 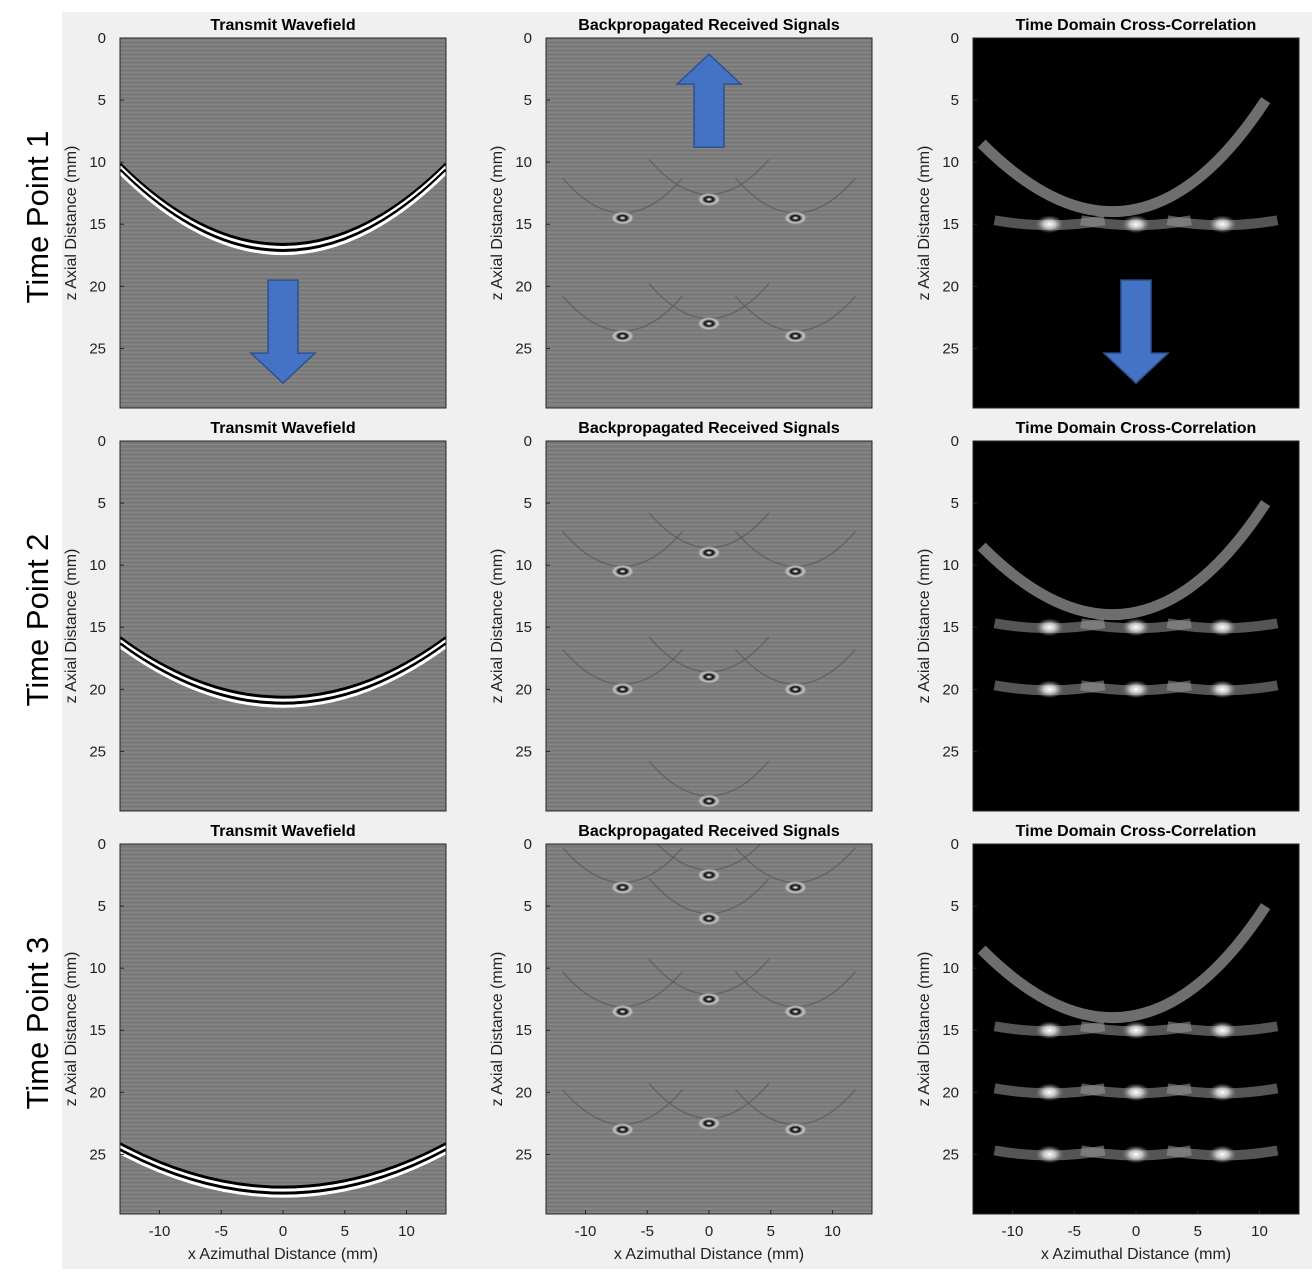 I want to click on xtick-label-r3c2-0: -10, so click(x=586, y=1231).